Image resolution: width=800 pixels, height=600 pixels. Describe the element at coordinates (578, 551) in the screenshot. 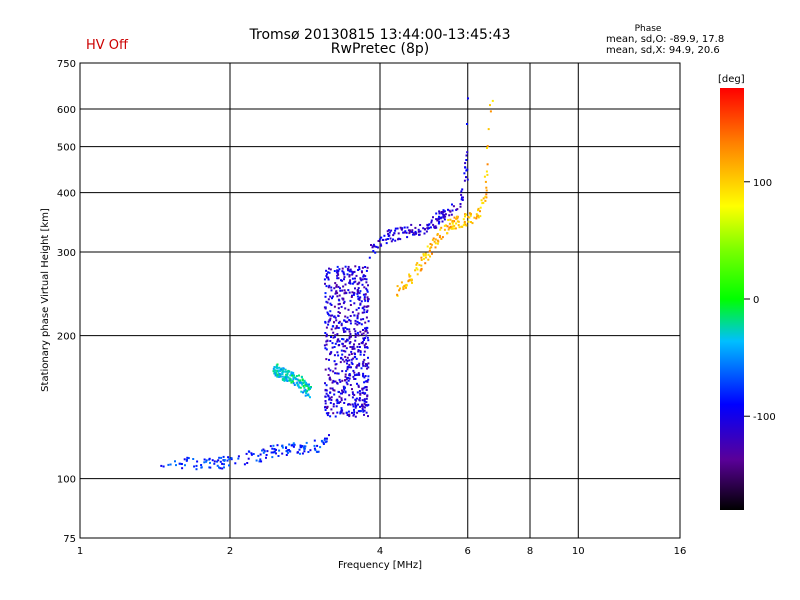

I see `x-tick-label: 10` at that location.